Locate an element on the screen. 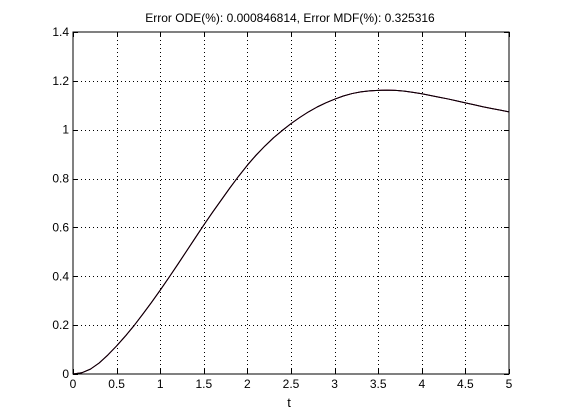  y-tick-label: 0.6 is located at coordinates (60, 227).